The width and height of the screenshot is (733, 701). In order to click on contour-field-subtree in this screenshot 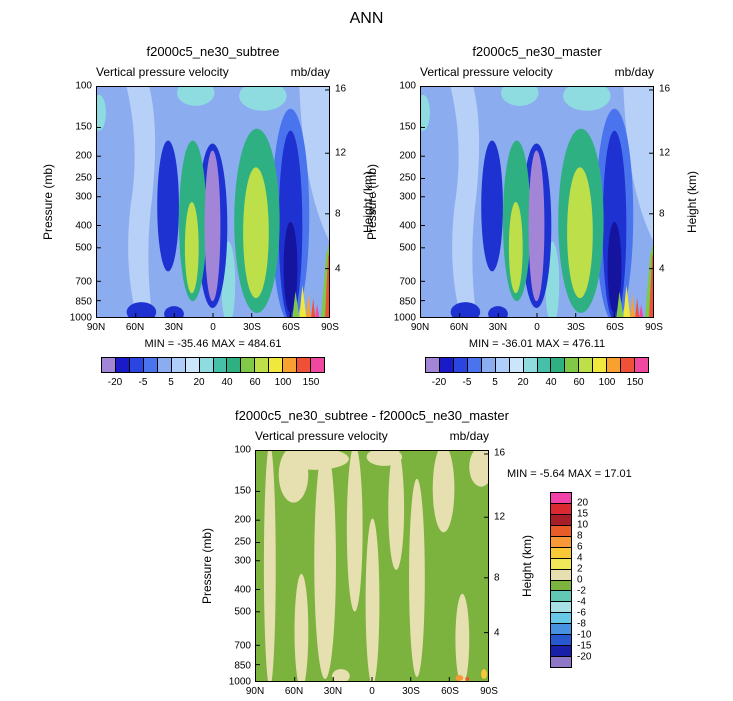, I will do `click(213, 202)`.